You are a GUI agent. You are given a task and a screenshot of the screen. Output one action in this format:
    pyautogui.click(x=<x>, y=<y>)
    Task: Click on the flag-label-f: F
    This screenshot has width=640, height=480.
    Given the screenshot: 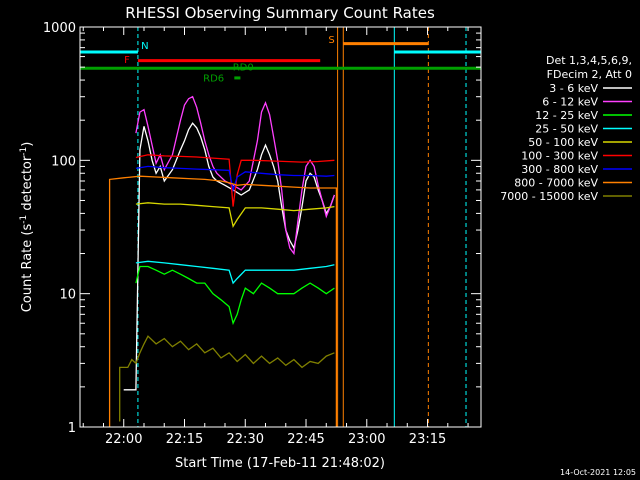 What is the action you would take?
    pyautogui.click(x=127, y=60)
    